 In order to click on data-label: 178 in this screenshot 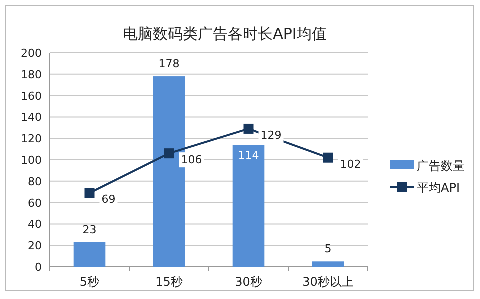, I will do `click(169, 64)`.